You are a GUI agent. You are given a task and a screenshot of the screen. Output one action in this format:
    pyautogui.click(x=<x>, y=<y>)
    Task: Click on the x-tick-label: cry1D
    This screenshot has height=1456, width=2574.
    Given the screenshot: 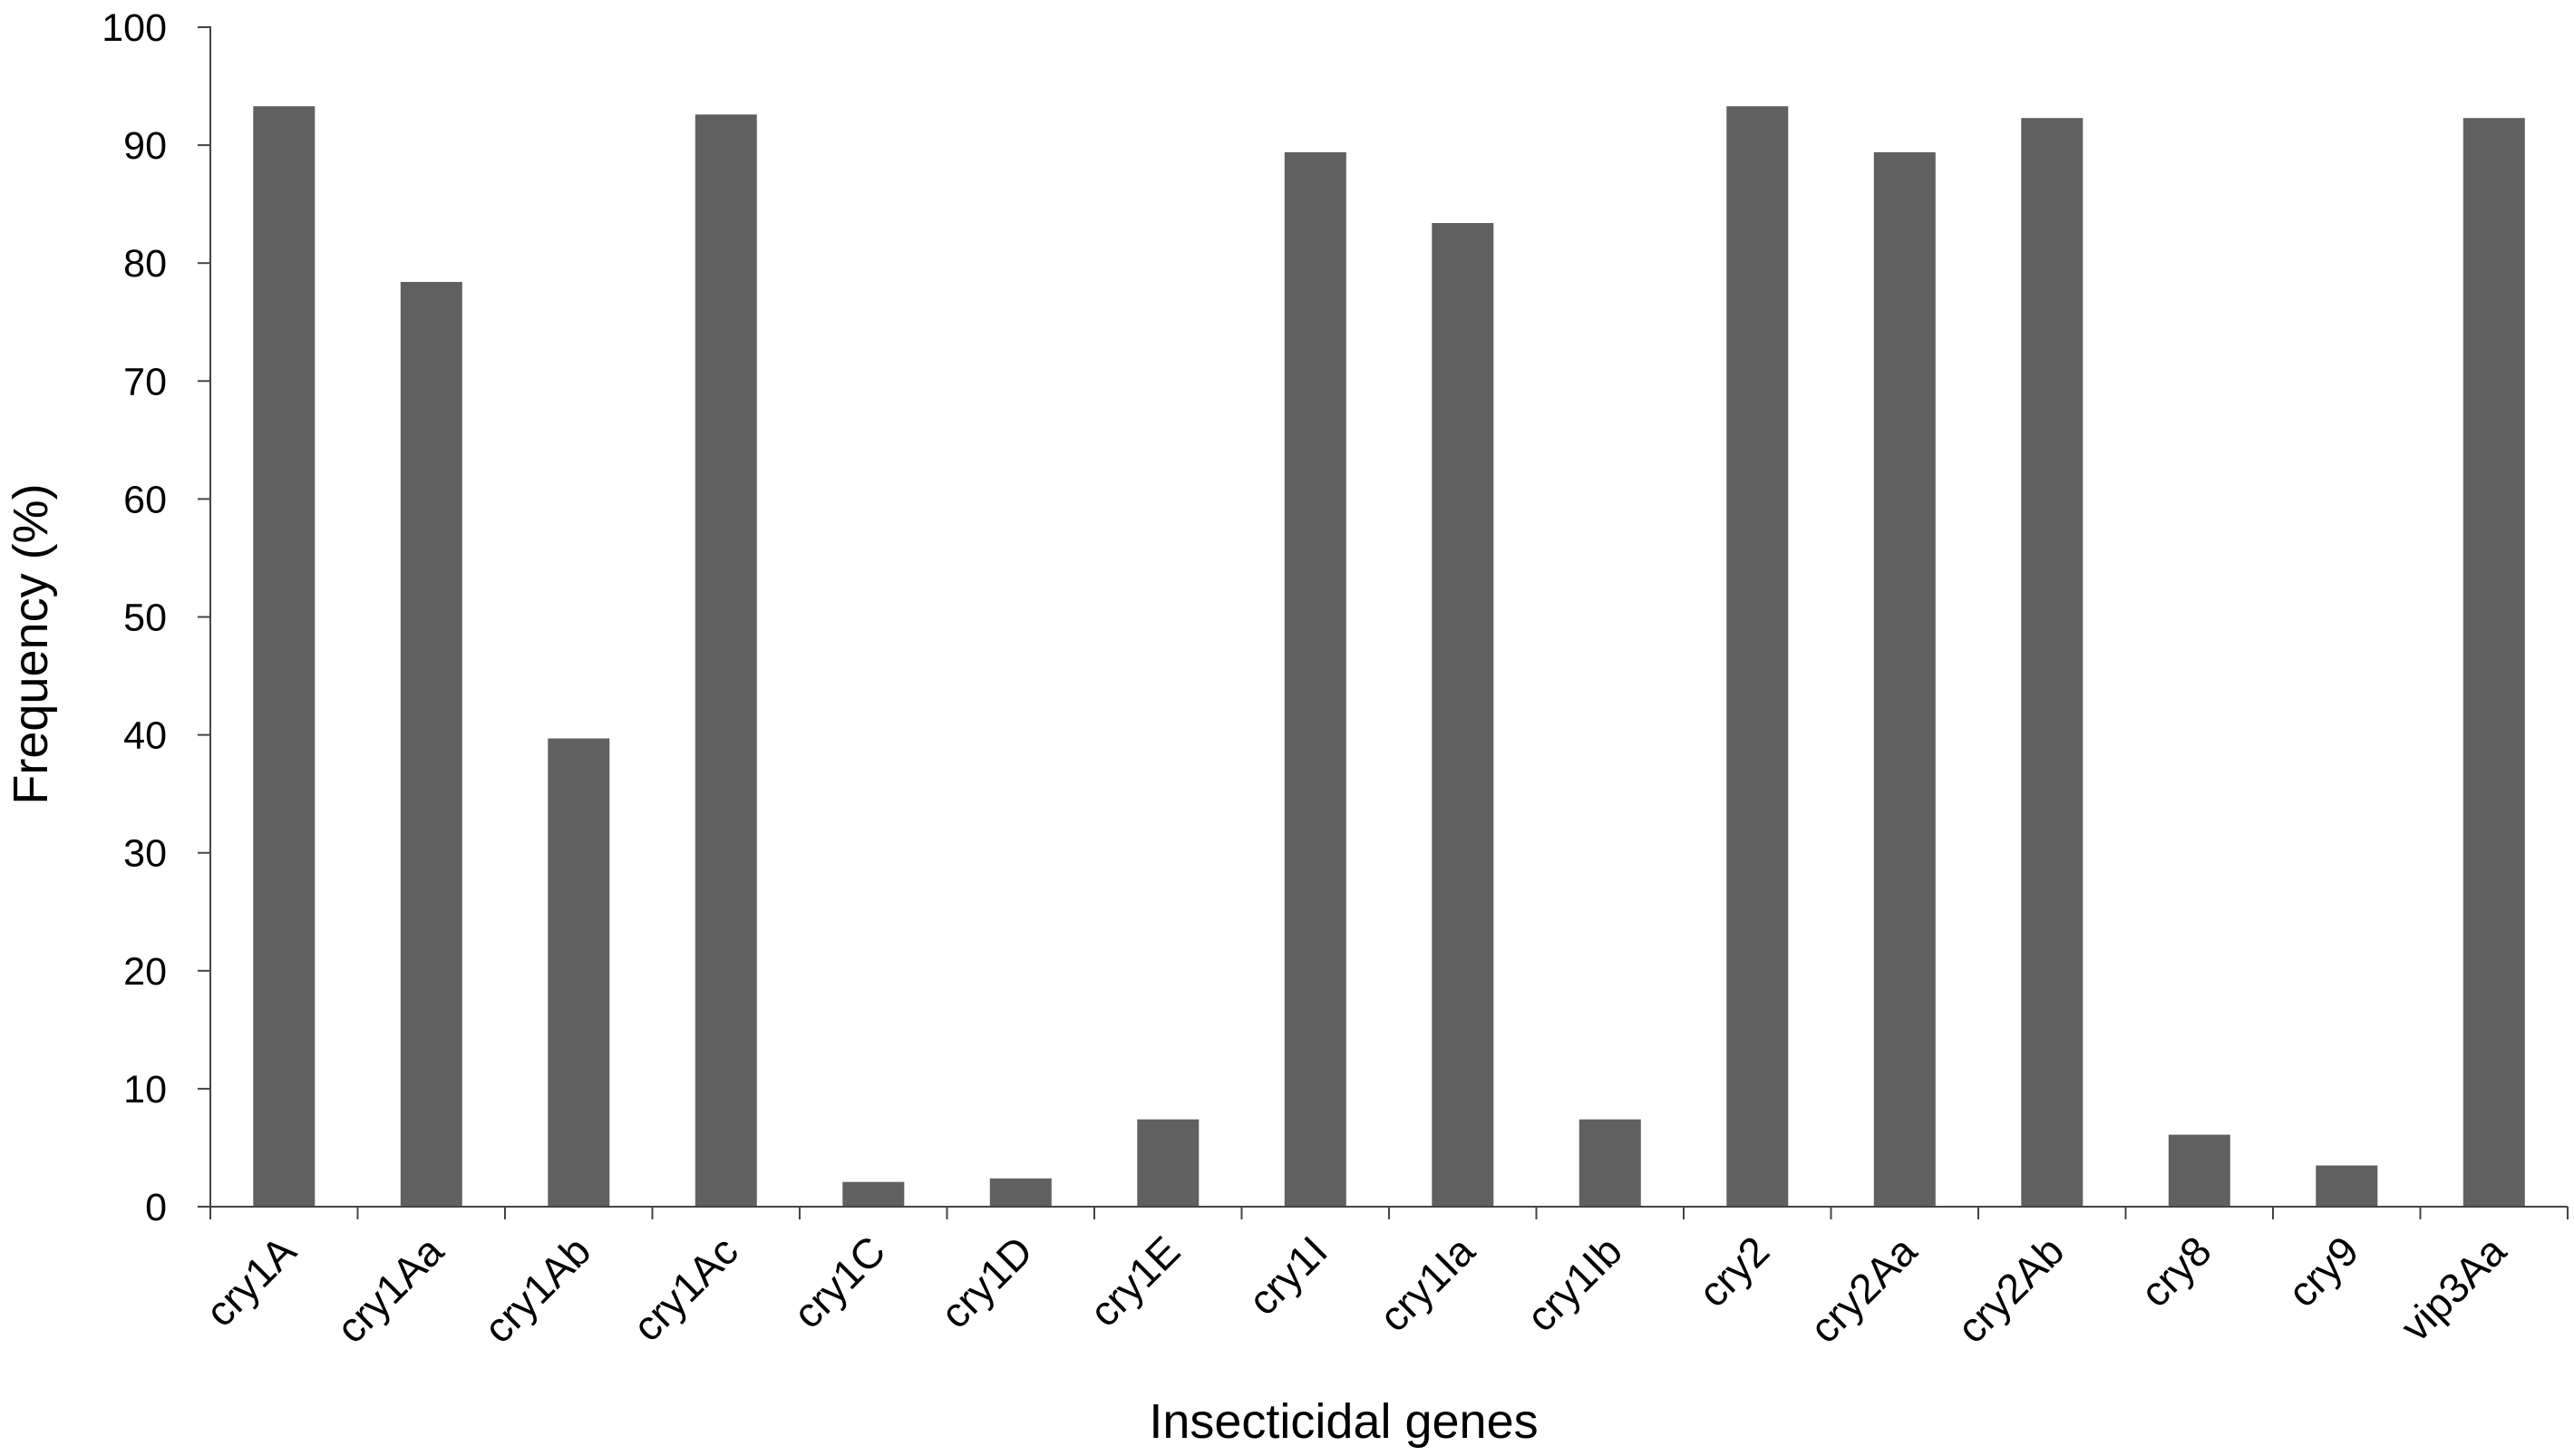 What is the action you would take?
    pyautogui.click(x=986, y=1282)
    